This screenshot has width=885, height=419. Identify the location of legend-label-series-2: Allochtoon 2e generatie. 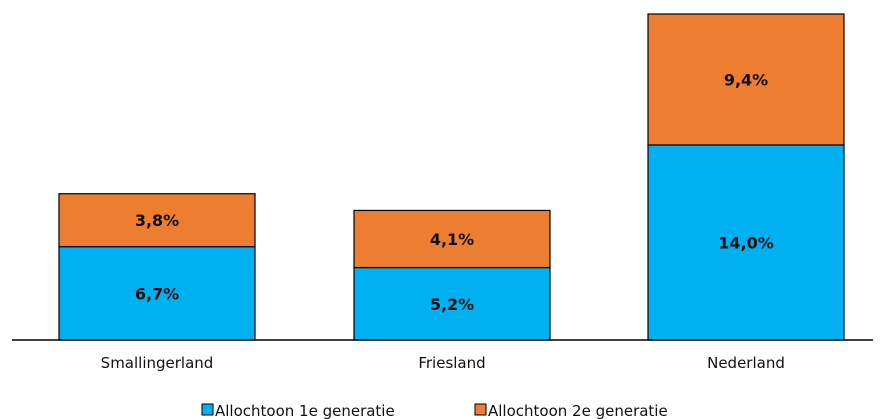
(578, 410).